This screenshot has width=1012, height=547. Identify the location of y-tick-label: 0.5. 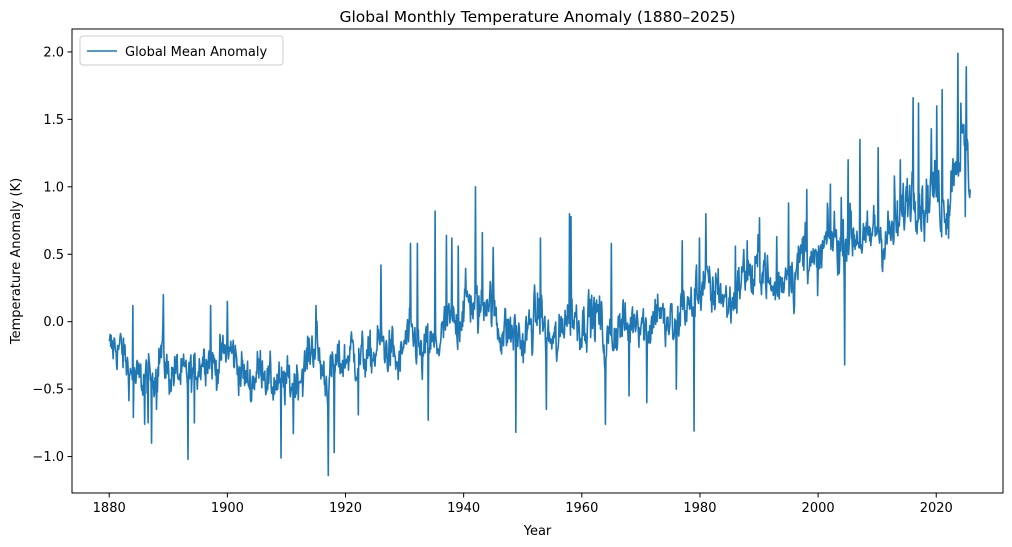
(53, 255).